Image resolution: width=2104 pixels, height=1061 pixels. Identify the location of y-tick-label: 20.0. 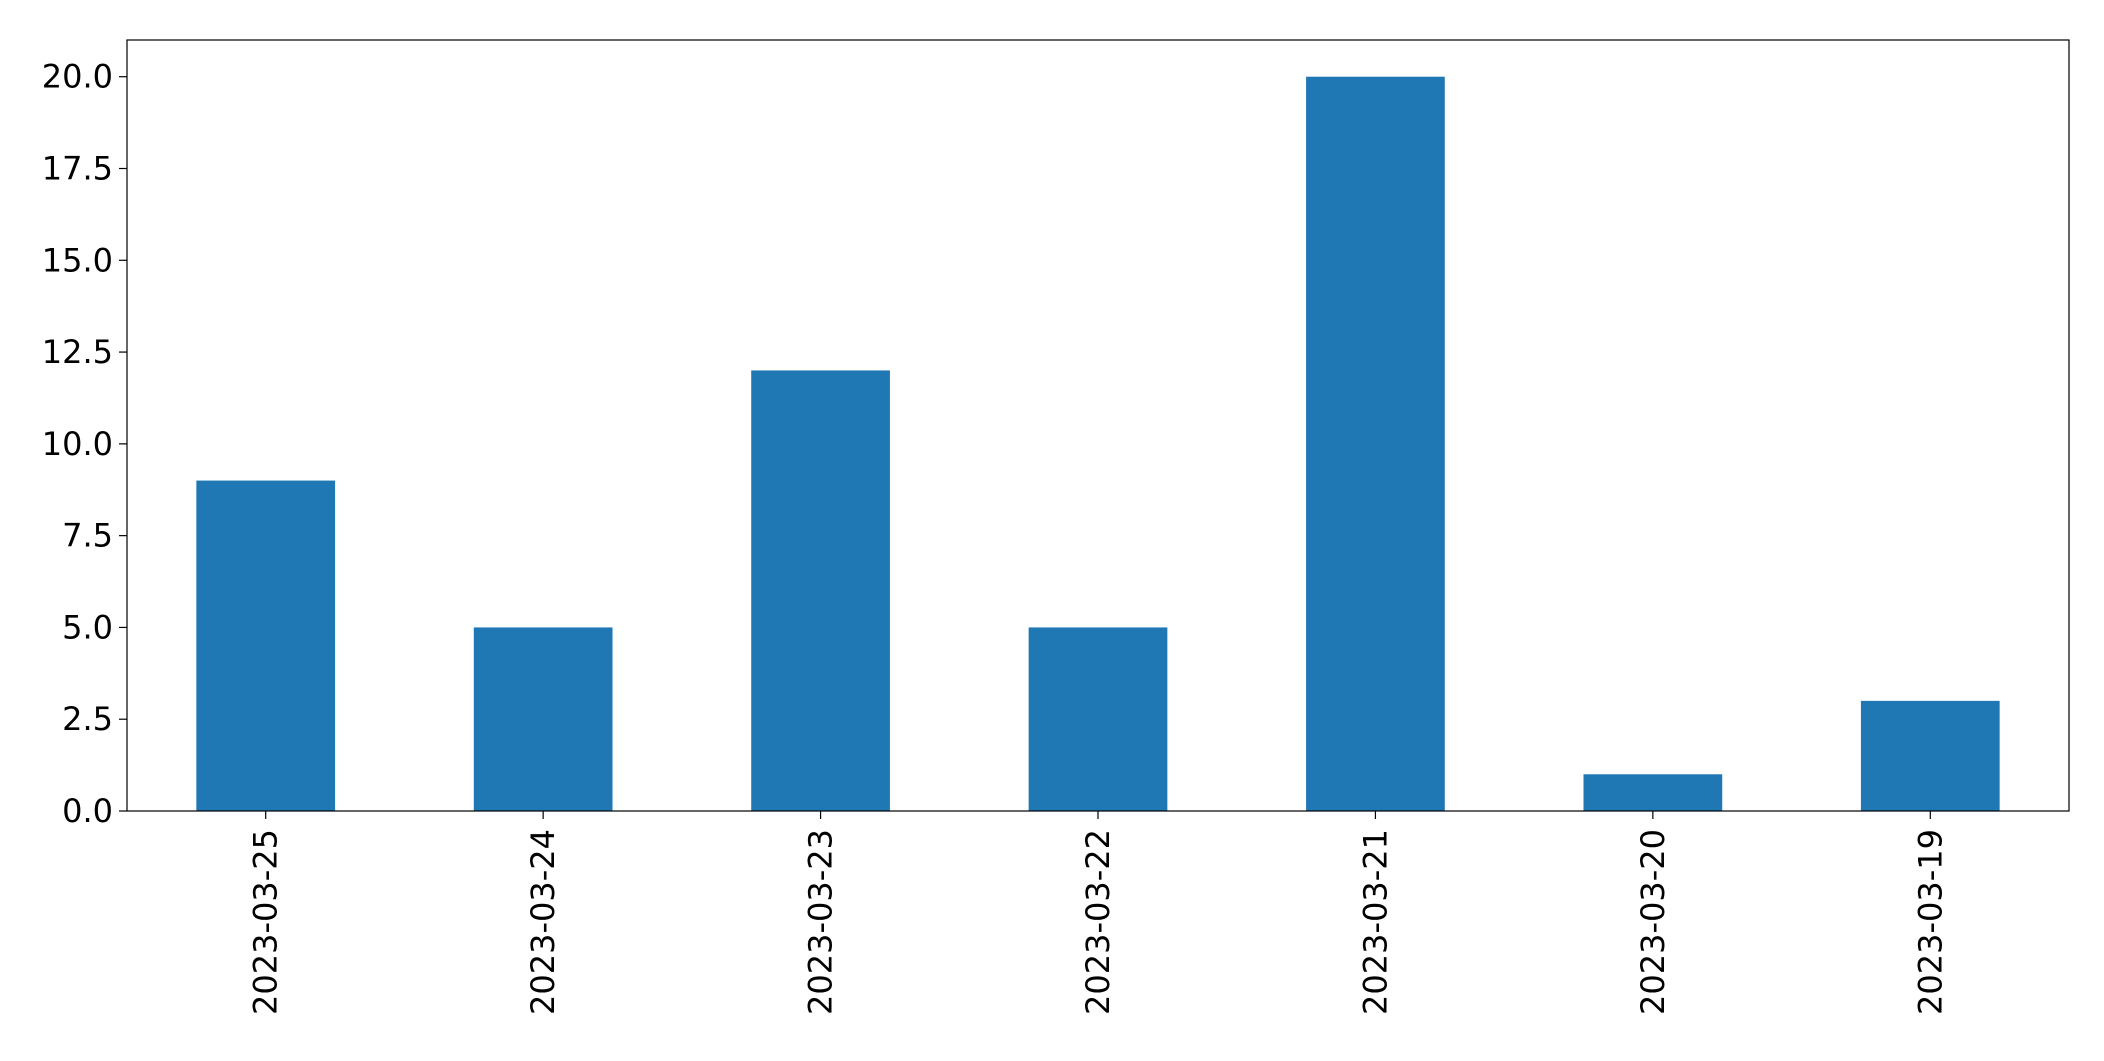
(77, 77).